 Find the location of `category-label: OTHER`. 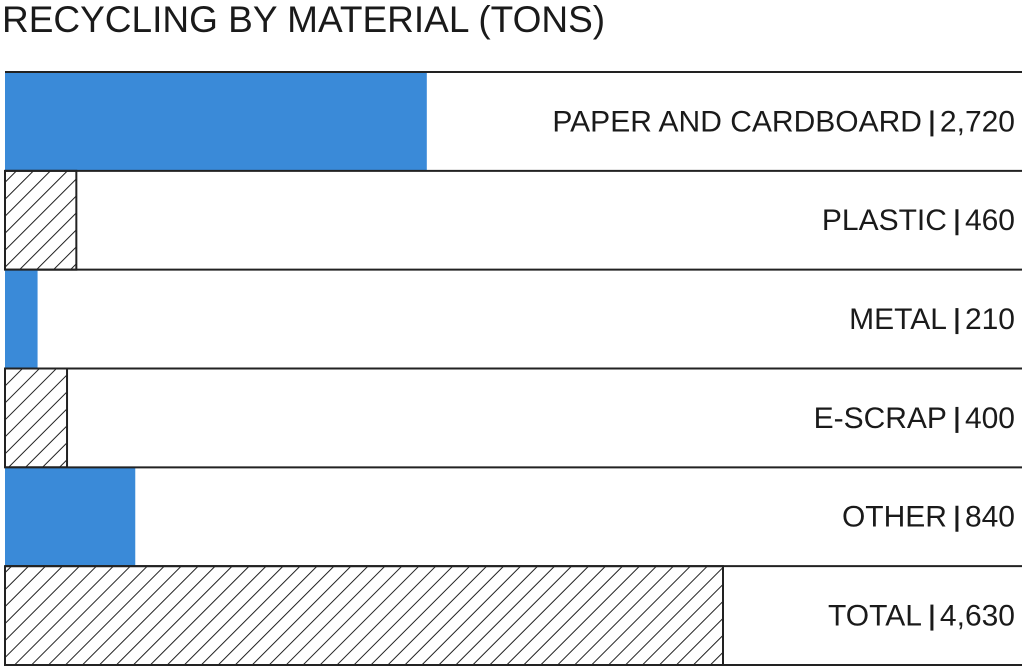

category-label: OTHER is located at coordinates (894, 517).